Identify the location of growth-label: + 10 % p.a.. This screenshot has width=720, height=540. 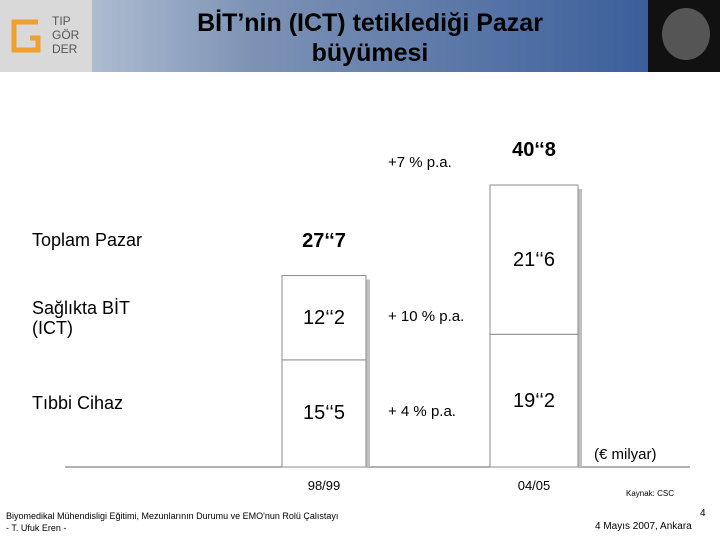
(426, 316).